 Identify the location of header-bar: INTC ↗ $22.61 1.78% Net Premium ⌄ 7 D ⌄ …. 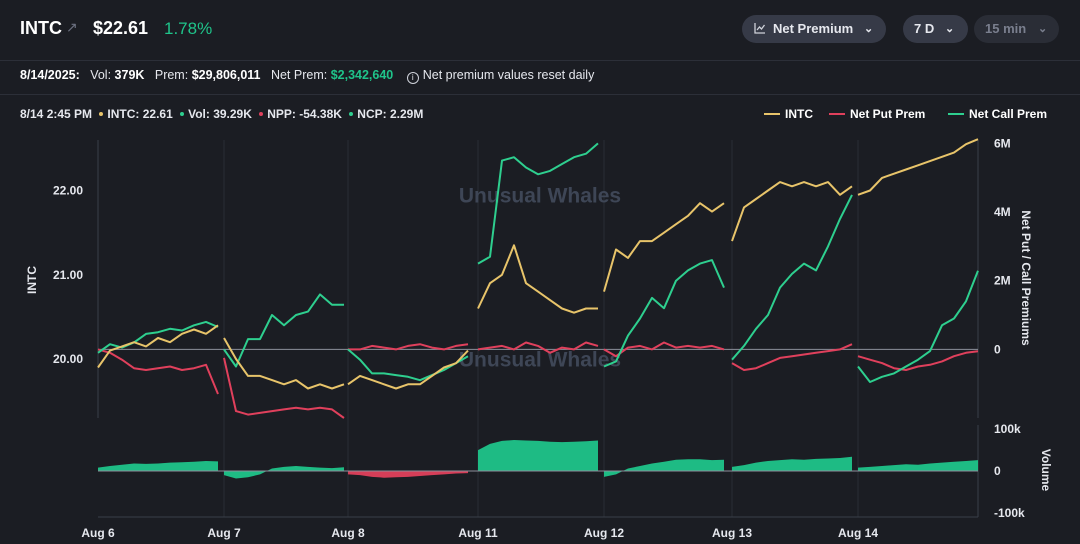
(540, 30).